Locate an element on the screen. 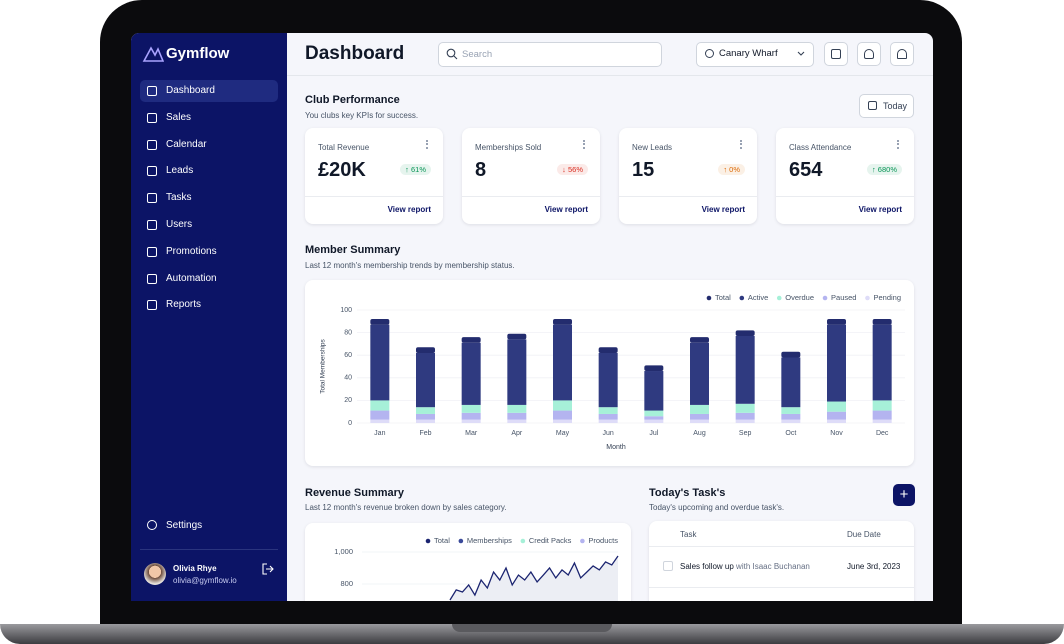  nav-active-bg is located at coordinates (209, 91).